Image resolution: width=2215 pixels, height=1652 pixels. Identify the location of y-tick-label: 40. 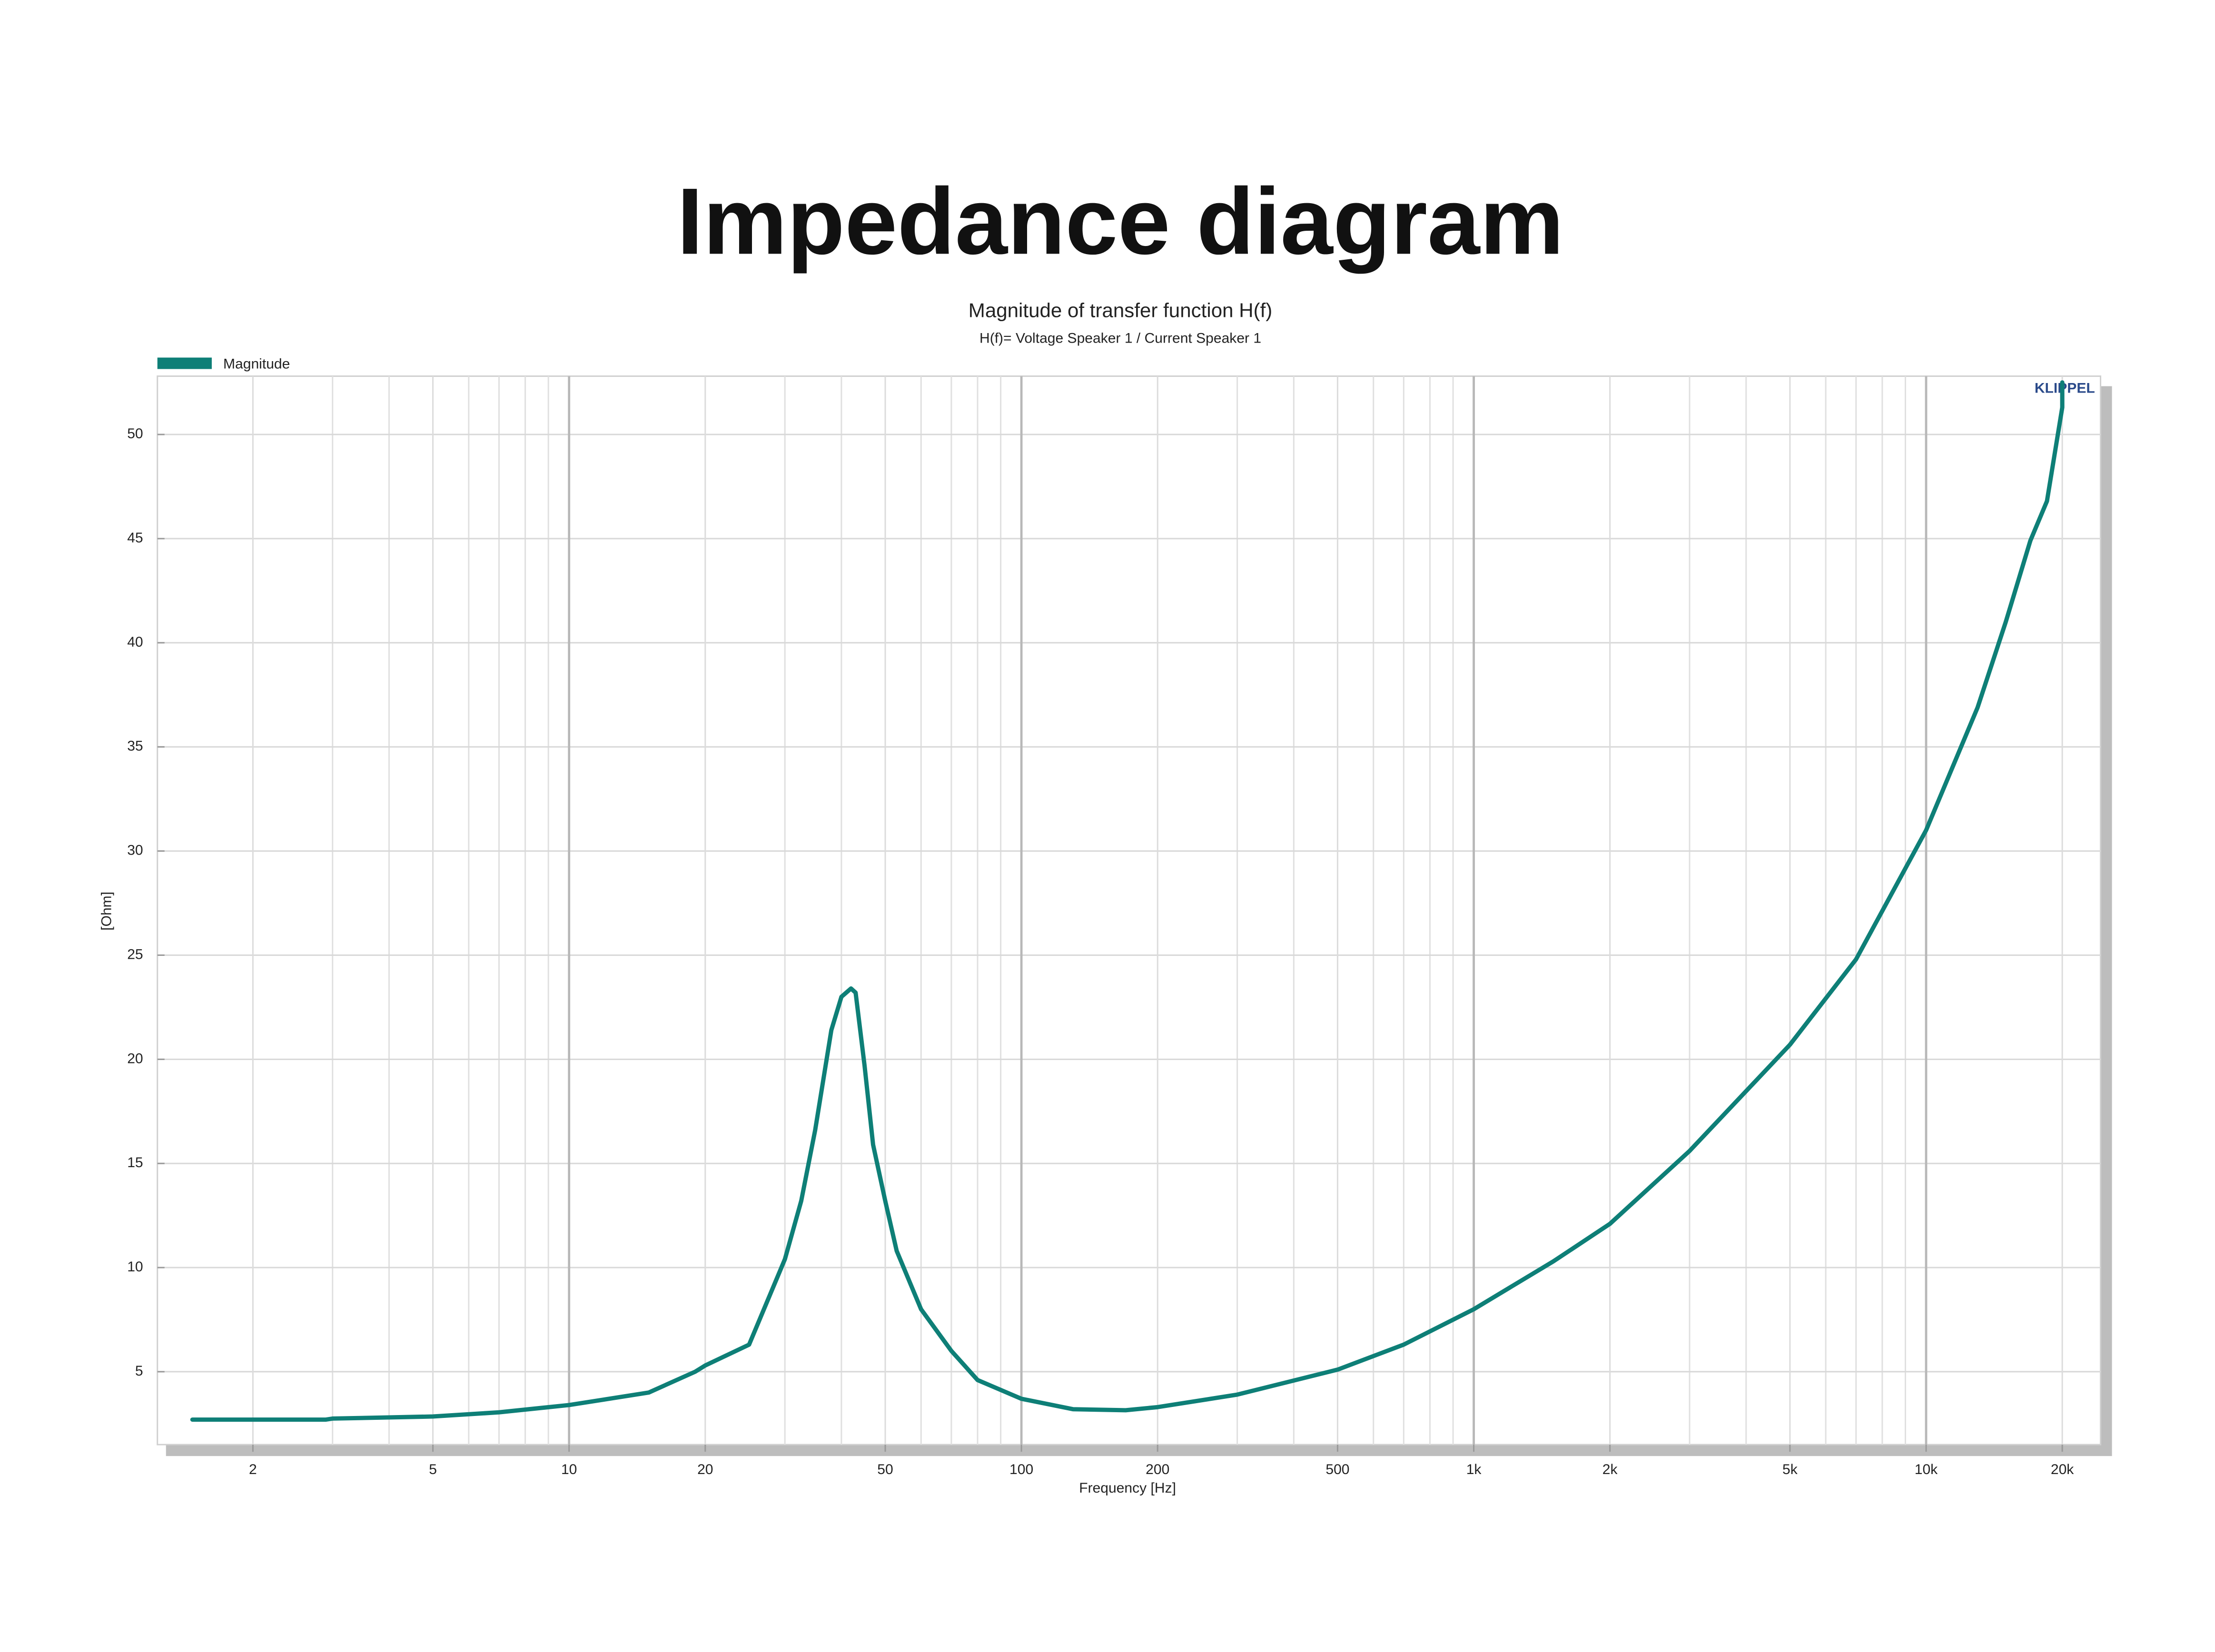
(135, 642).